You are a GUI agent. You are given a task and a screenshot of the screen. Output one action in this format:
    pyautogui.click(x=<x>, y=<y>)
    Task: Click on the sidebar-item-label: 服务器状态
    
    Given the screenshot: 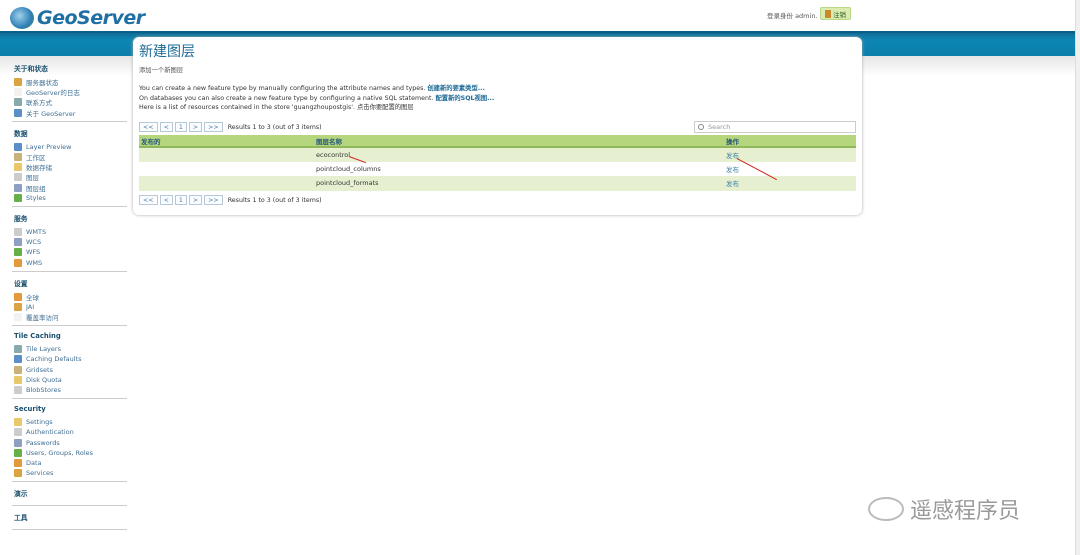 What is the action you would take?
    pyautogui.click(x=42, y=83)
    